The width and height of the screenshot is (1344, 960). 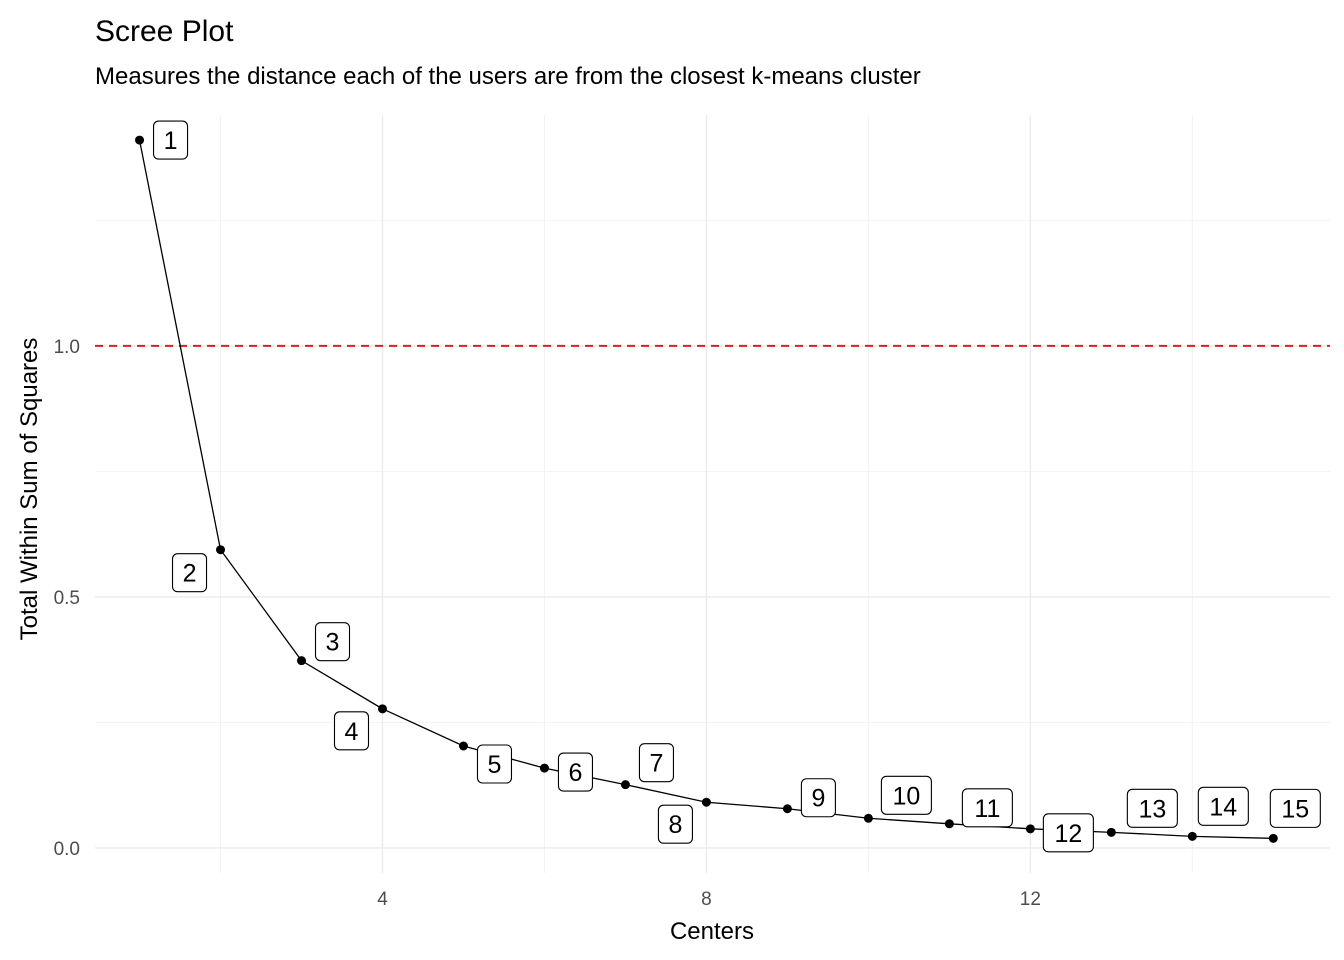 What do you see at coordinates (67, 347) in the screenshot?
I see `y-tick-label: 1.0` at bounding box center [67, 347].